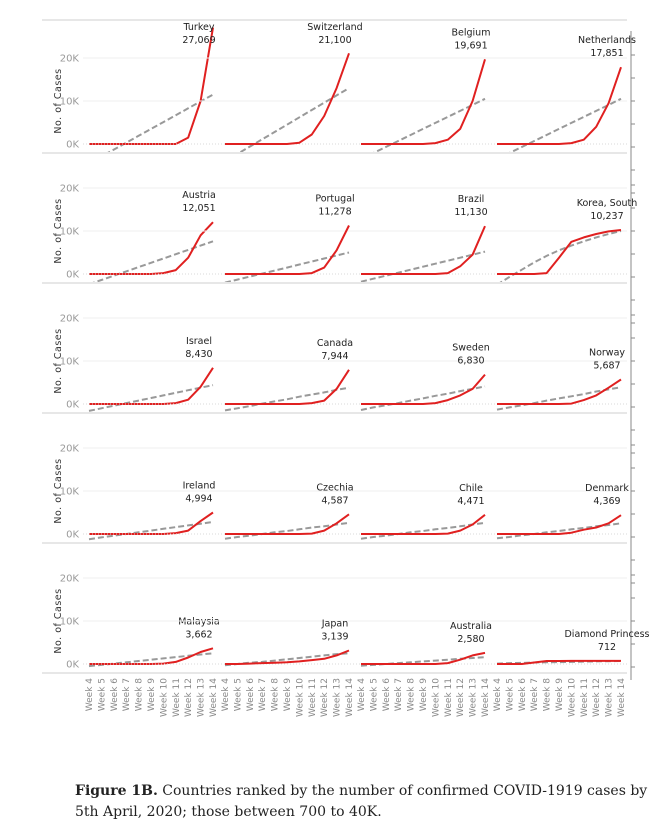 Image resolution: width=660 pixels, height=832 pixels. What do you see at coordinates (606, 53) in the screenshot?
I see `value-label: 17,851` at bounding box center [606, 53].